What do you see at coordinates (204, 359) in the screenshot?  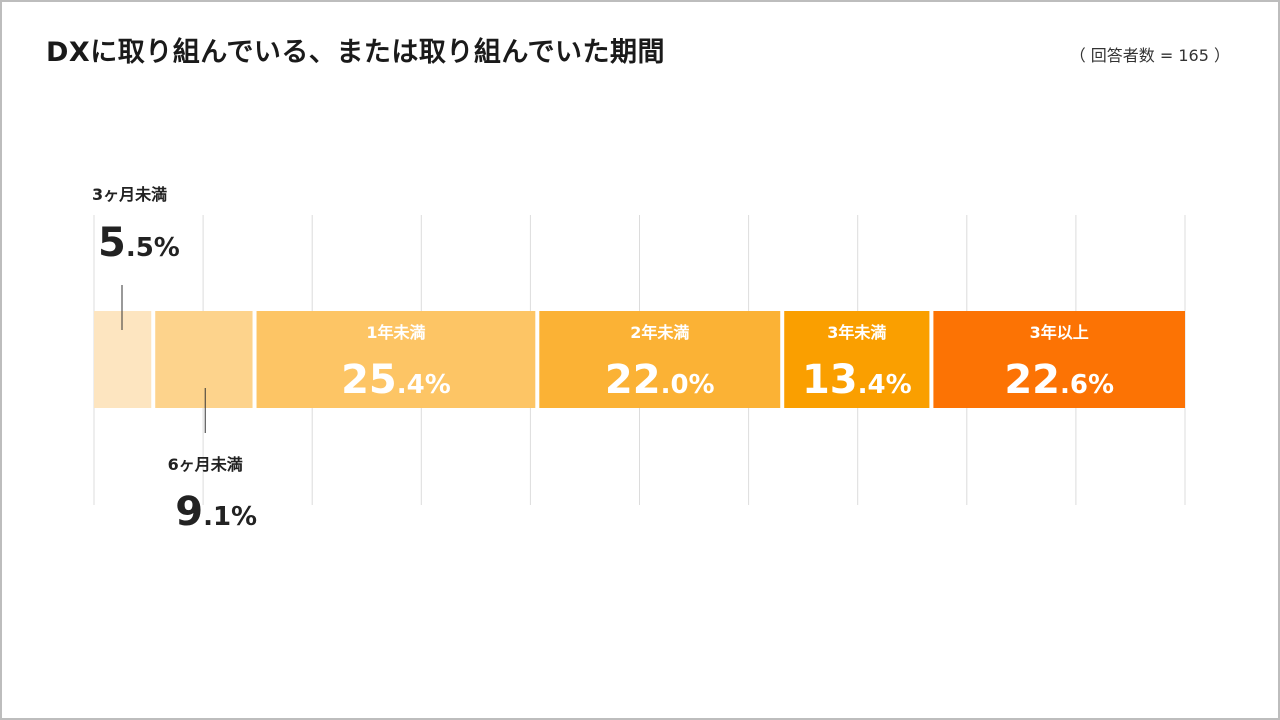 I see `segment-2-bar` at bounding box center [204, 359].